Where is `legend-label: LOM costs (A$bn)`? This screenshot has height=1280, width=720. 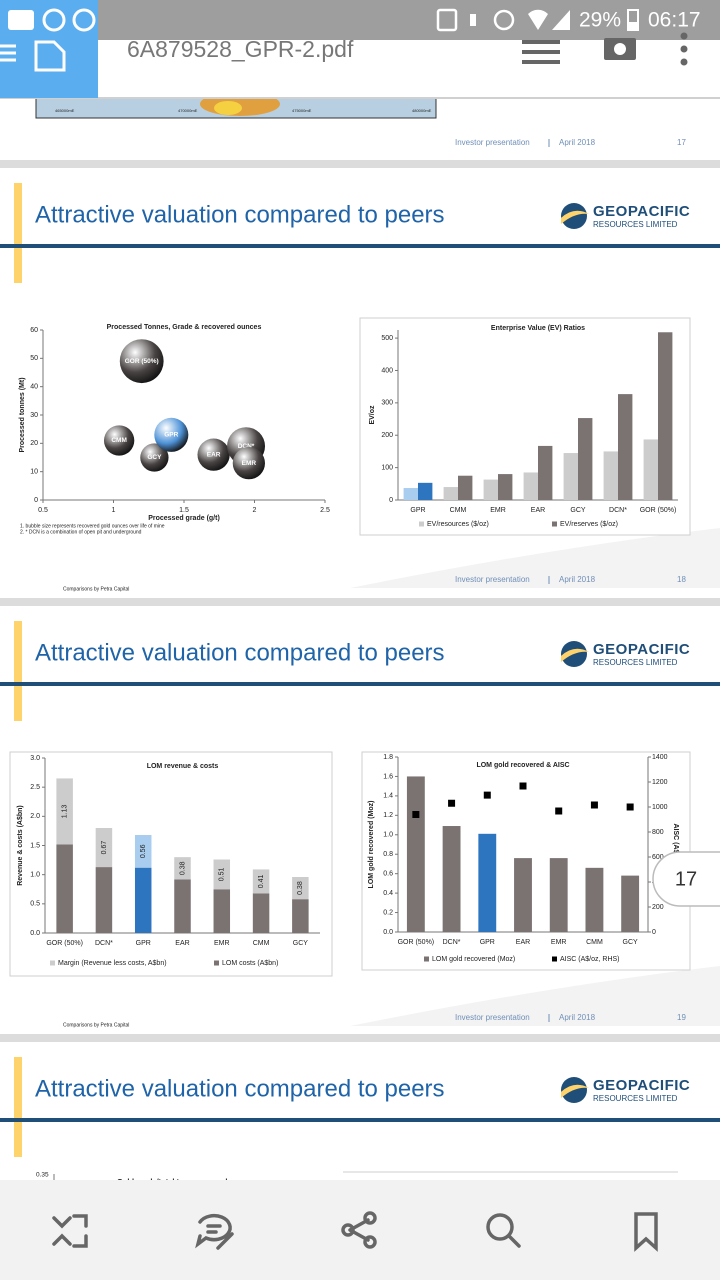 legend-label: LOM costs (A$bn) is located at coordinates (250, 963).